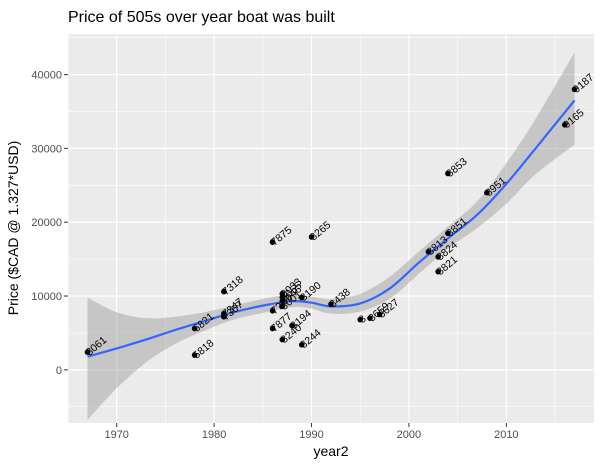 Image resolution: width=604 pixels, height=464 pixels. I want to click on y-axis-ticks: 0 10000 20000 30000 40000, so click(49, 223).